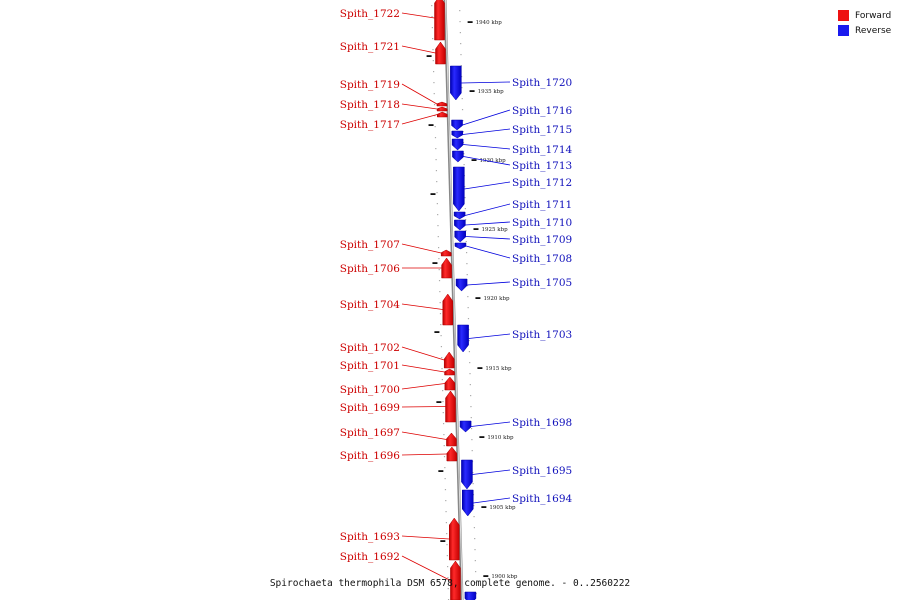 This screenshot has width=900, height=600. Describe the element at coordinates (864, 15) in the screenshot. I see `legend-forward: Forward` at that location.